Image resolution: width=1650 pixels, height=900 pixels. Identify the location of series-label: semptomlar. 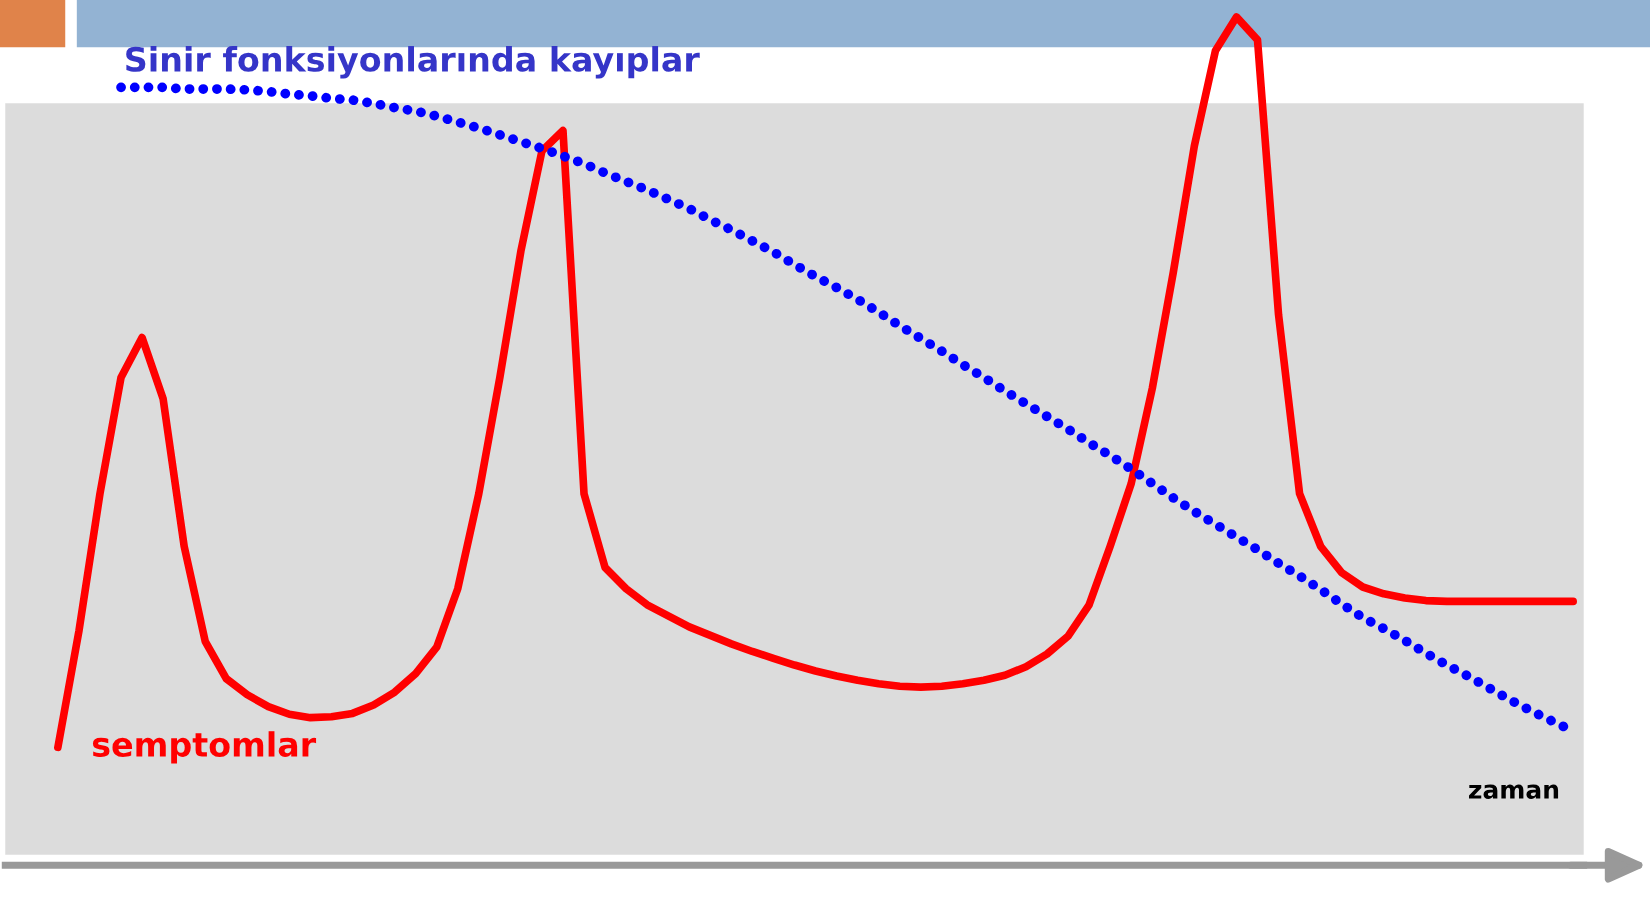
(204, 747).